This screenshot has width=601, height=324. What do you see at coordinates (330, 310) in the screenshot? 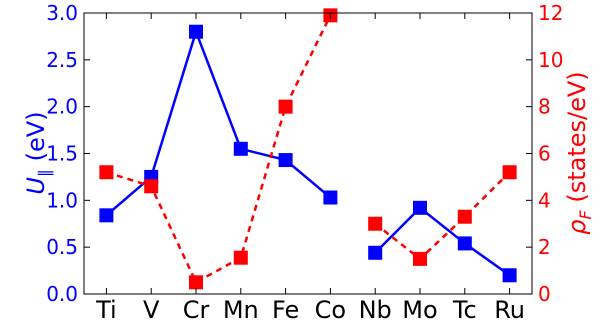
I see `x-tick-label: Co` at bounding box center [330, 310].